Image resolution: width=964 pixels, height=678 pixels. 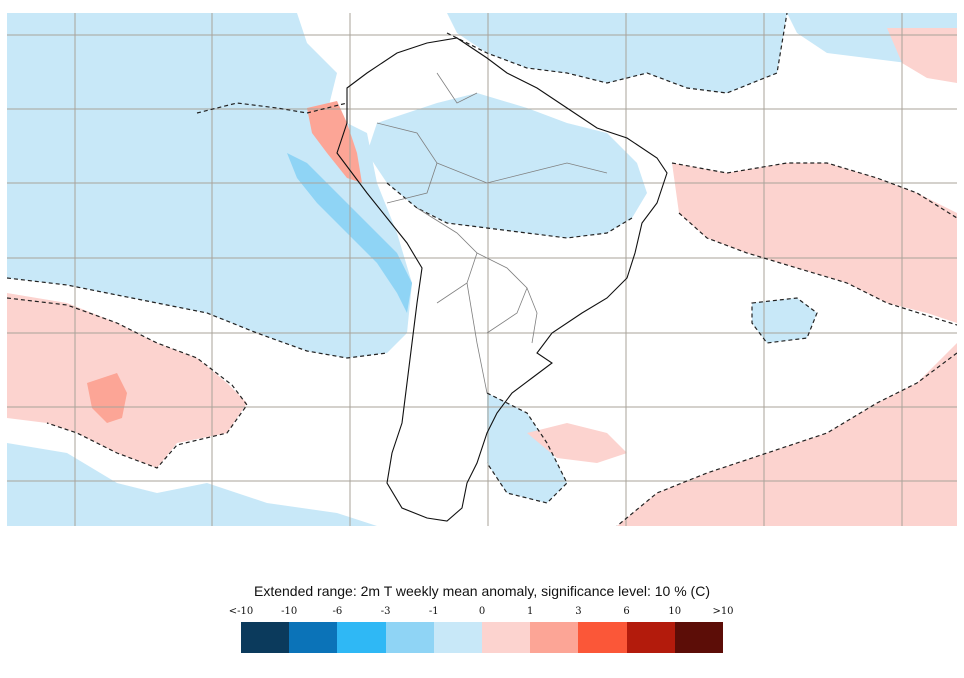 What do you see at coordinates (527, 448) in the screenshot?
I see `cold-anomaly-south-atlantic` at bounding box center [527, 448].